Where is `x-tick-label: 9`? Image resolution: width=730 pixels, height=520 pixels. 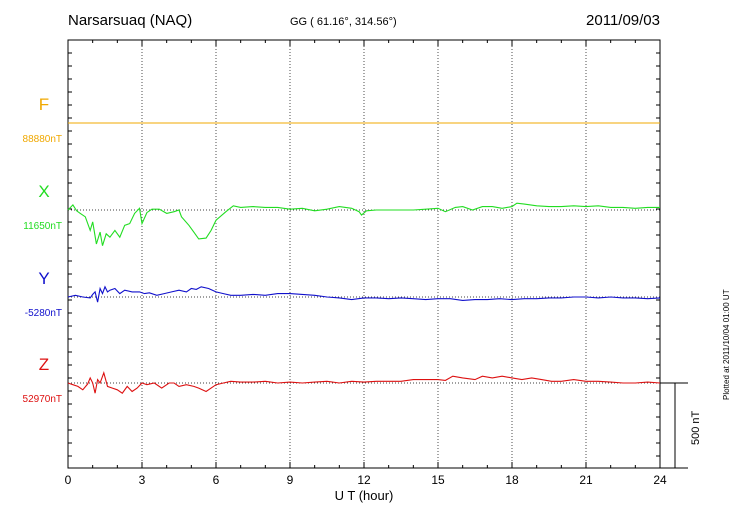
x-tick-label: 9 is located at coordinates (290, 480).